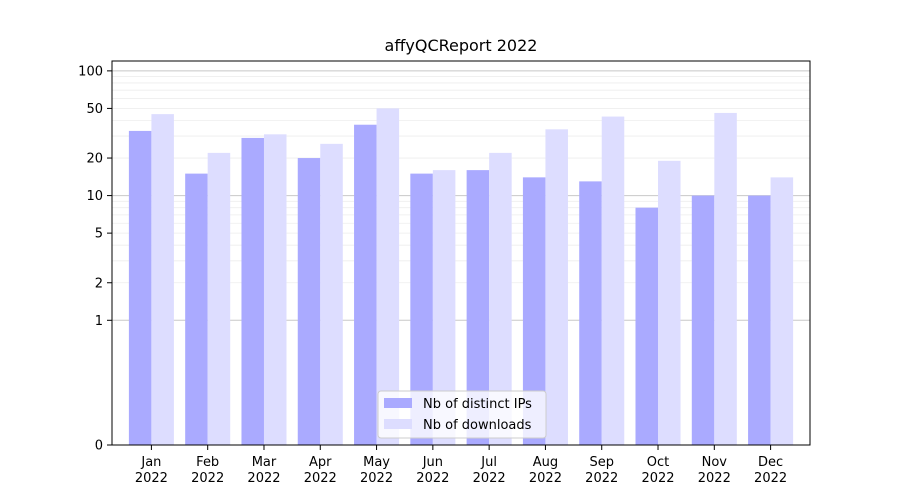  What do you see at coordinates (99, 446) in the screenshot?
I see `y-tick-label: 0` at bounding box center [99, 446].